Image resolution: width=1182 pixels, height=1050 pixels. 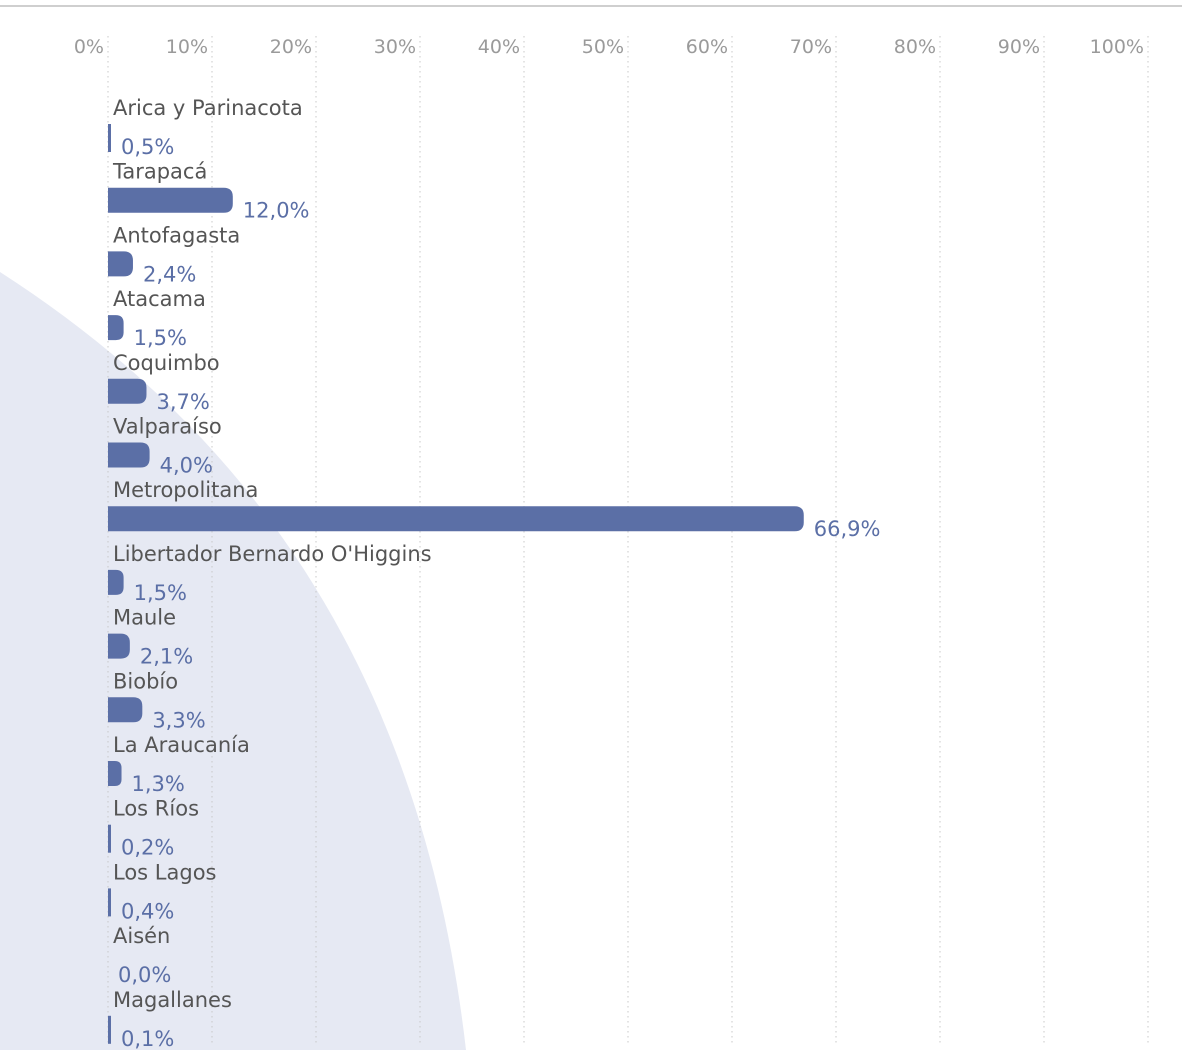 What do you see at coordinates (395, 47) in the screenshot?
I see `x-tick-label: 30%` at bounding box center [395, 47].